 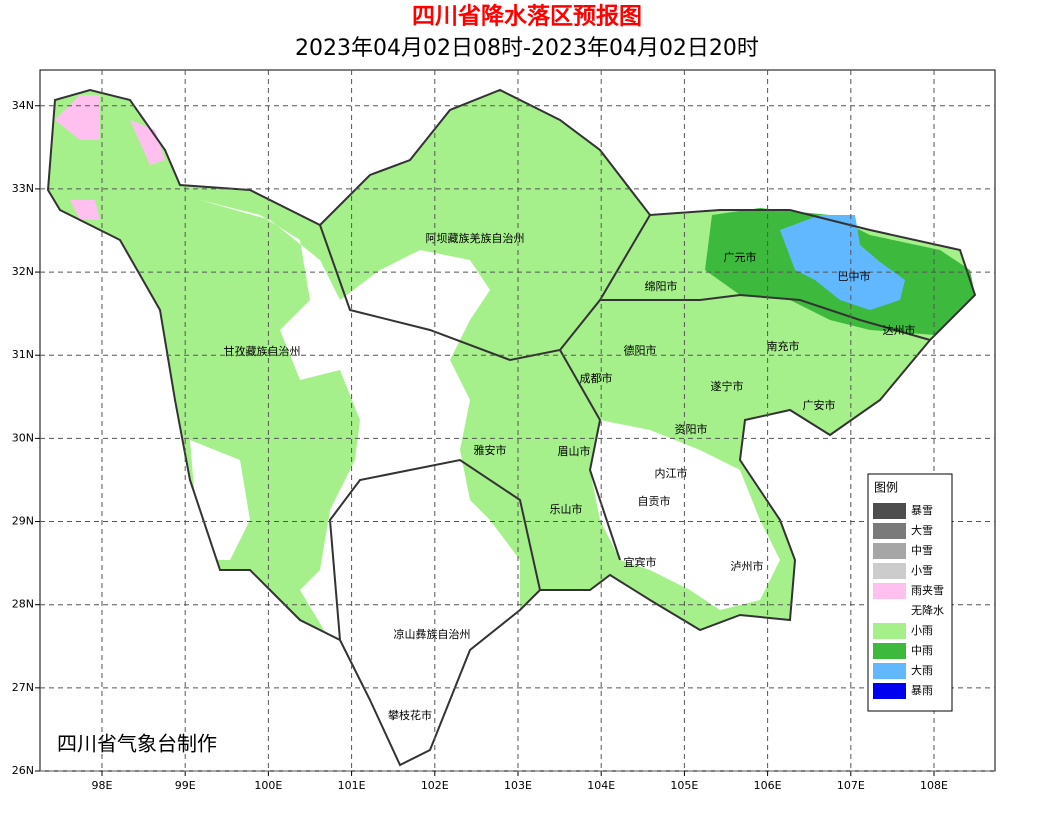 I want to click on credit: 四川省气象台制作, so click(x=137, y=744).